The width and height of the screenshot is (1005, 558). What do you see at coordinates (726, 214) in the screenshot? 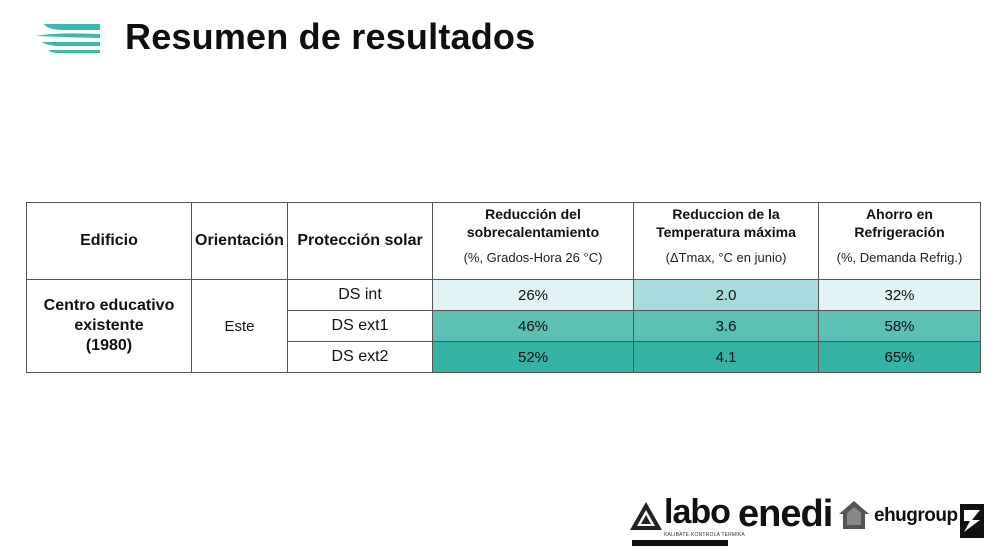
I see `header-metric-temperature-l1: Reduccion de la` at bounding box center [726, 214].